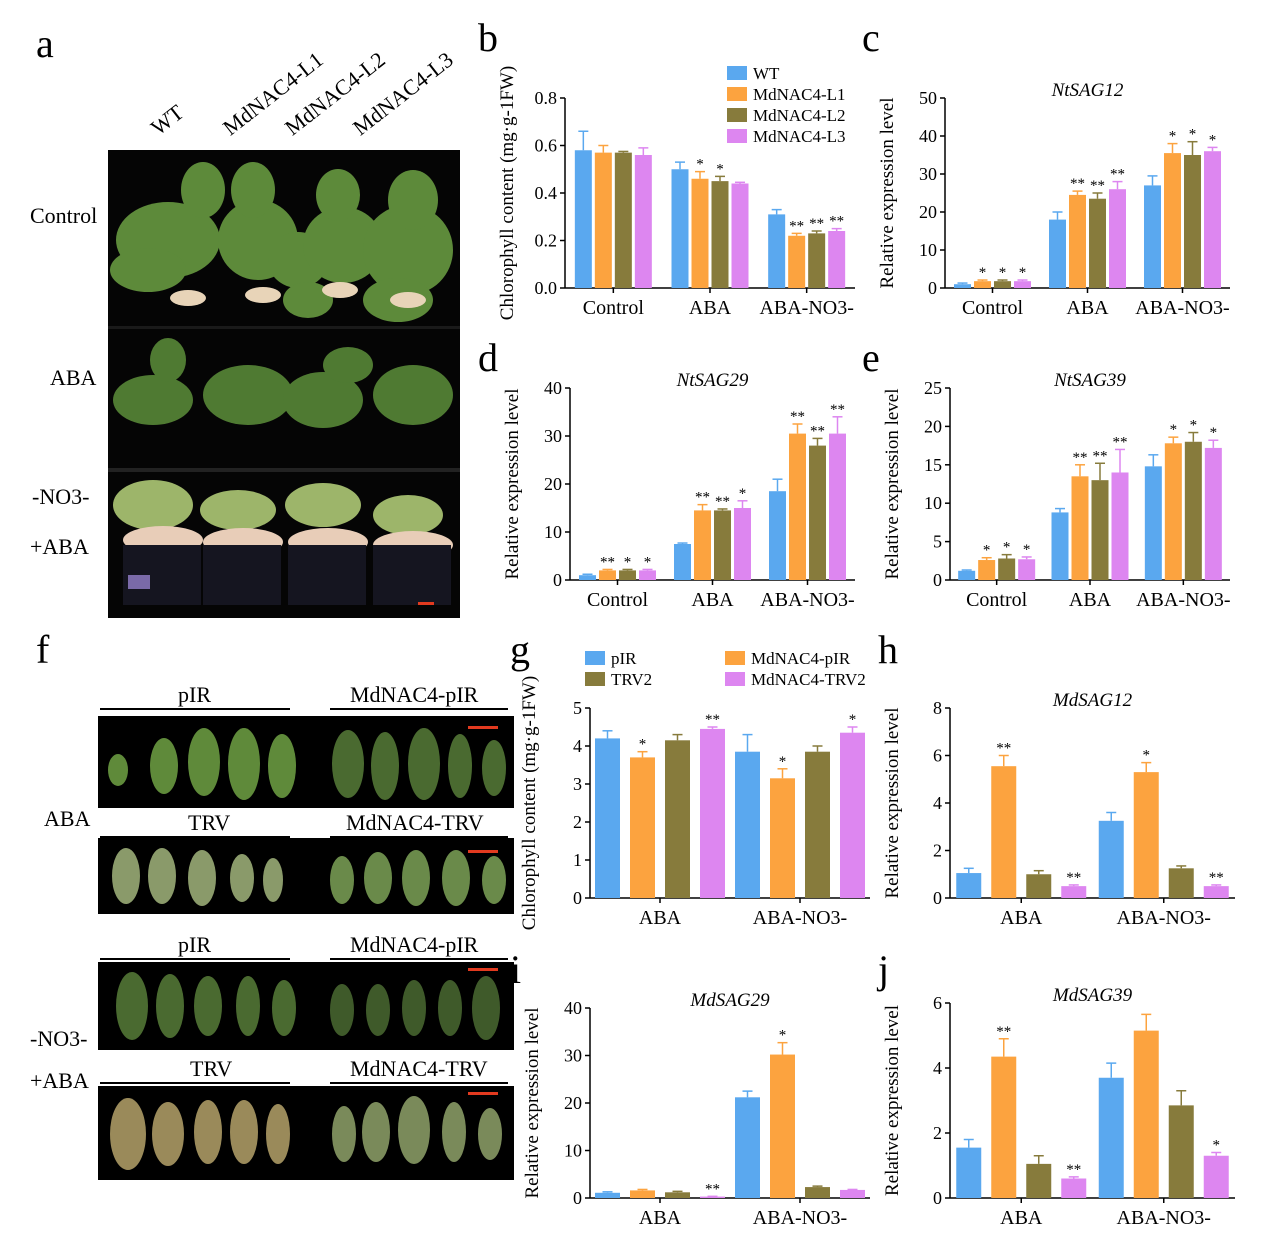 The height and width of the screenshot is (1234, 1269). Describe the element at coordinates (488, 37) in the screenshot. I see `panel-letter-b: b` at that location.